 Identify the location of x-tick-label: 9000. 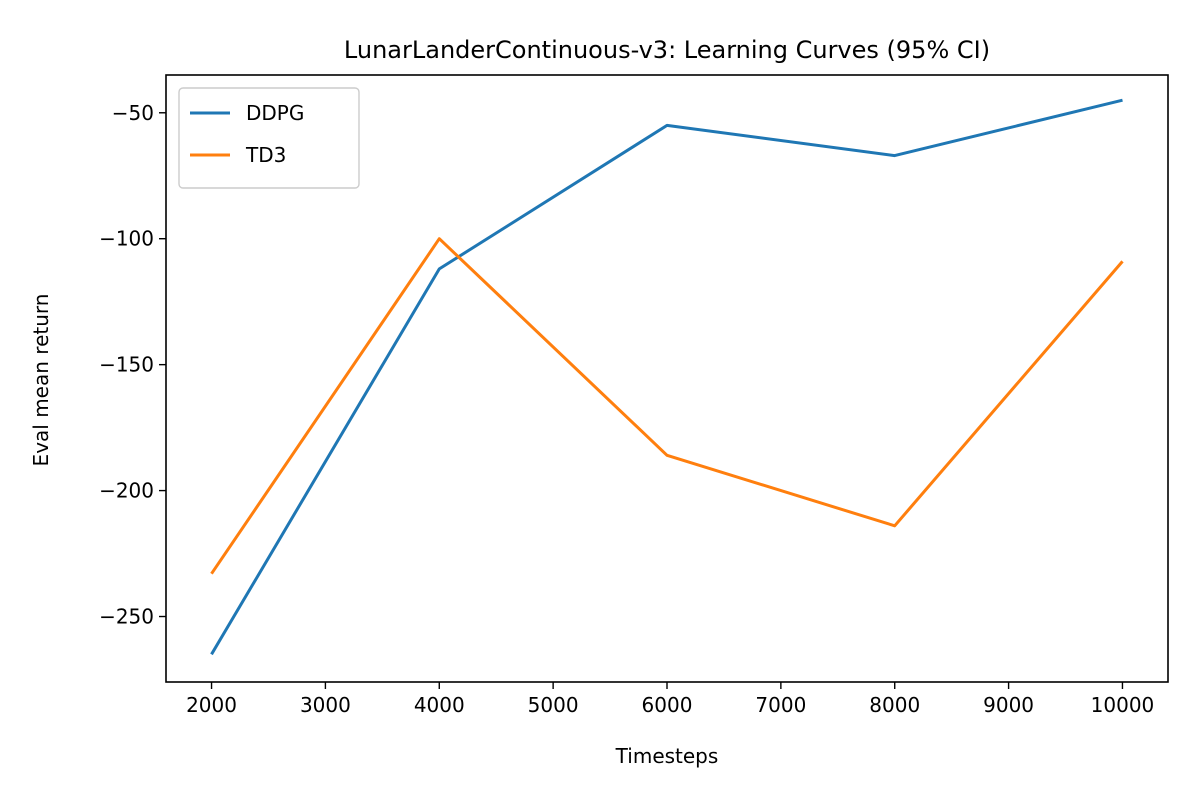
(1008, 705).